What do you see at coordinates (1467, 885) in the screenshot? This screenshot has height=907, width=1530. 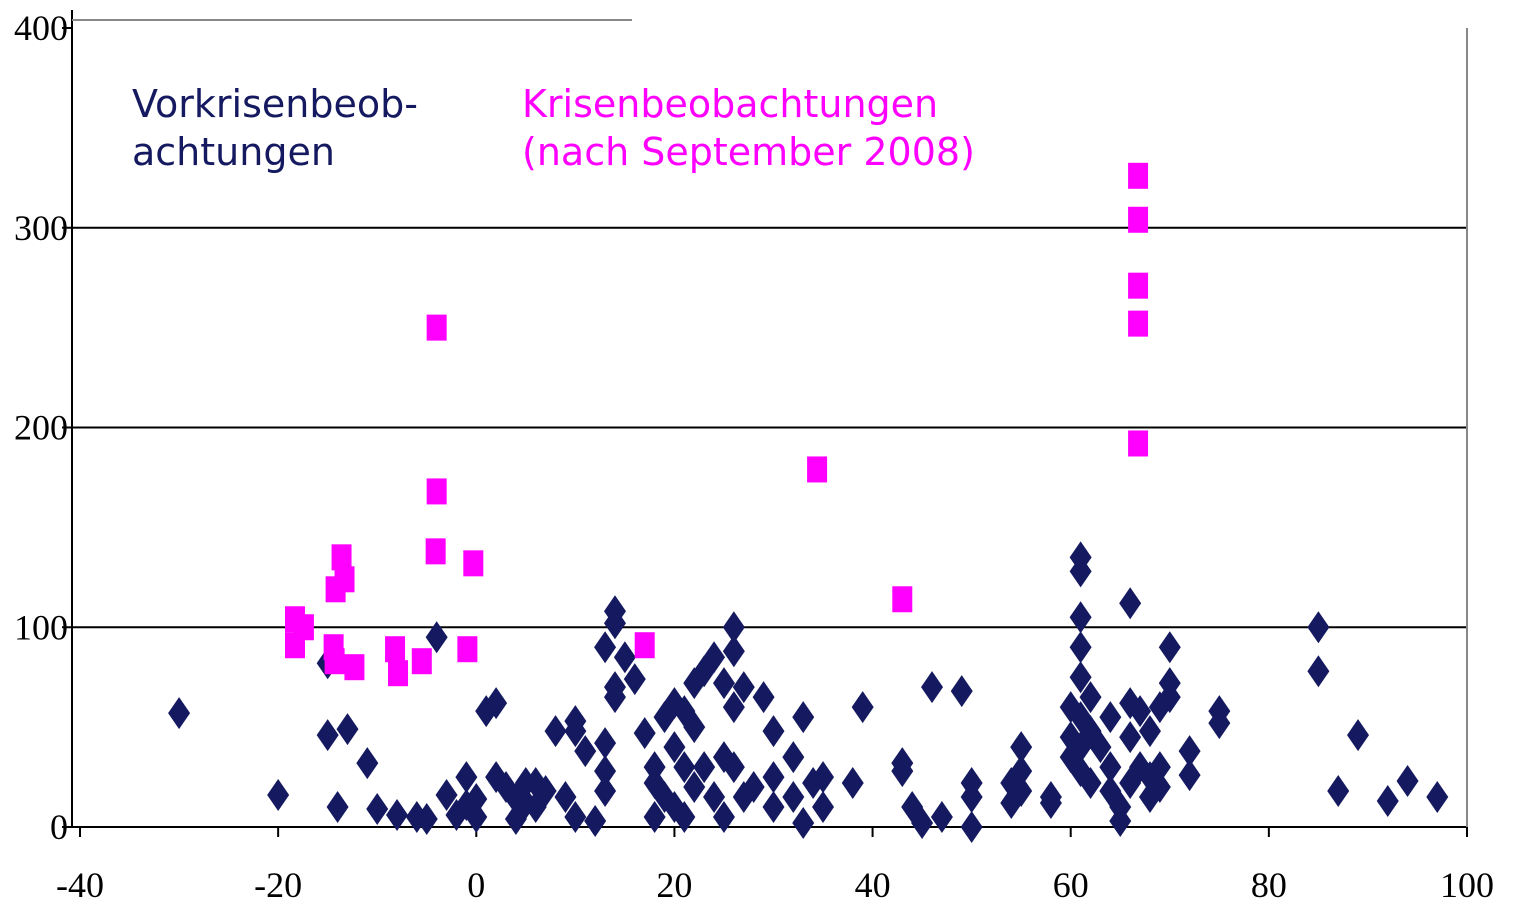 I see `x-tick-label: 100` at bounding box center [1467, 885].